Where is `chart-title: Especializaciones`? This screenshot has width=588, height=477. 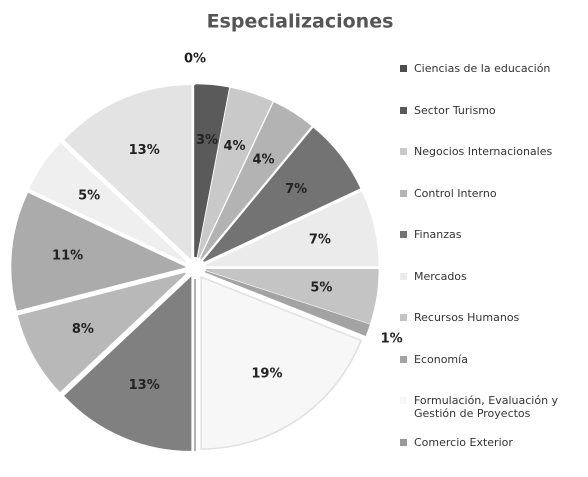 chart-title: Especializaciones is located at coordinates (300, 22).